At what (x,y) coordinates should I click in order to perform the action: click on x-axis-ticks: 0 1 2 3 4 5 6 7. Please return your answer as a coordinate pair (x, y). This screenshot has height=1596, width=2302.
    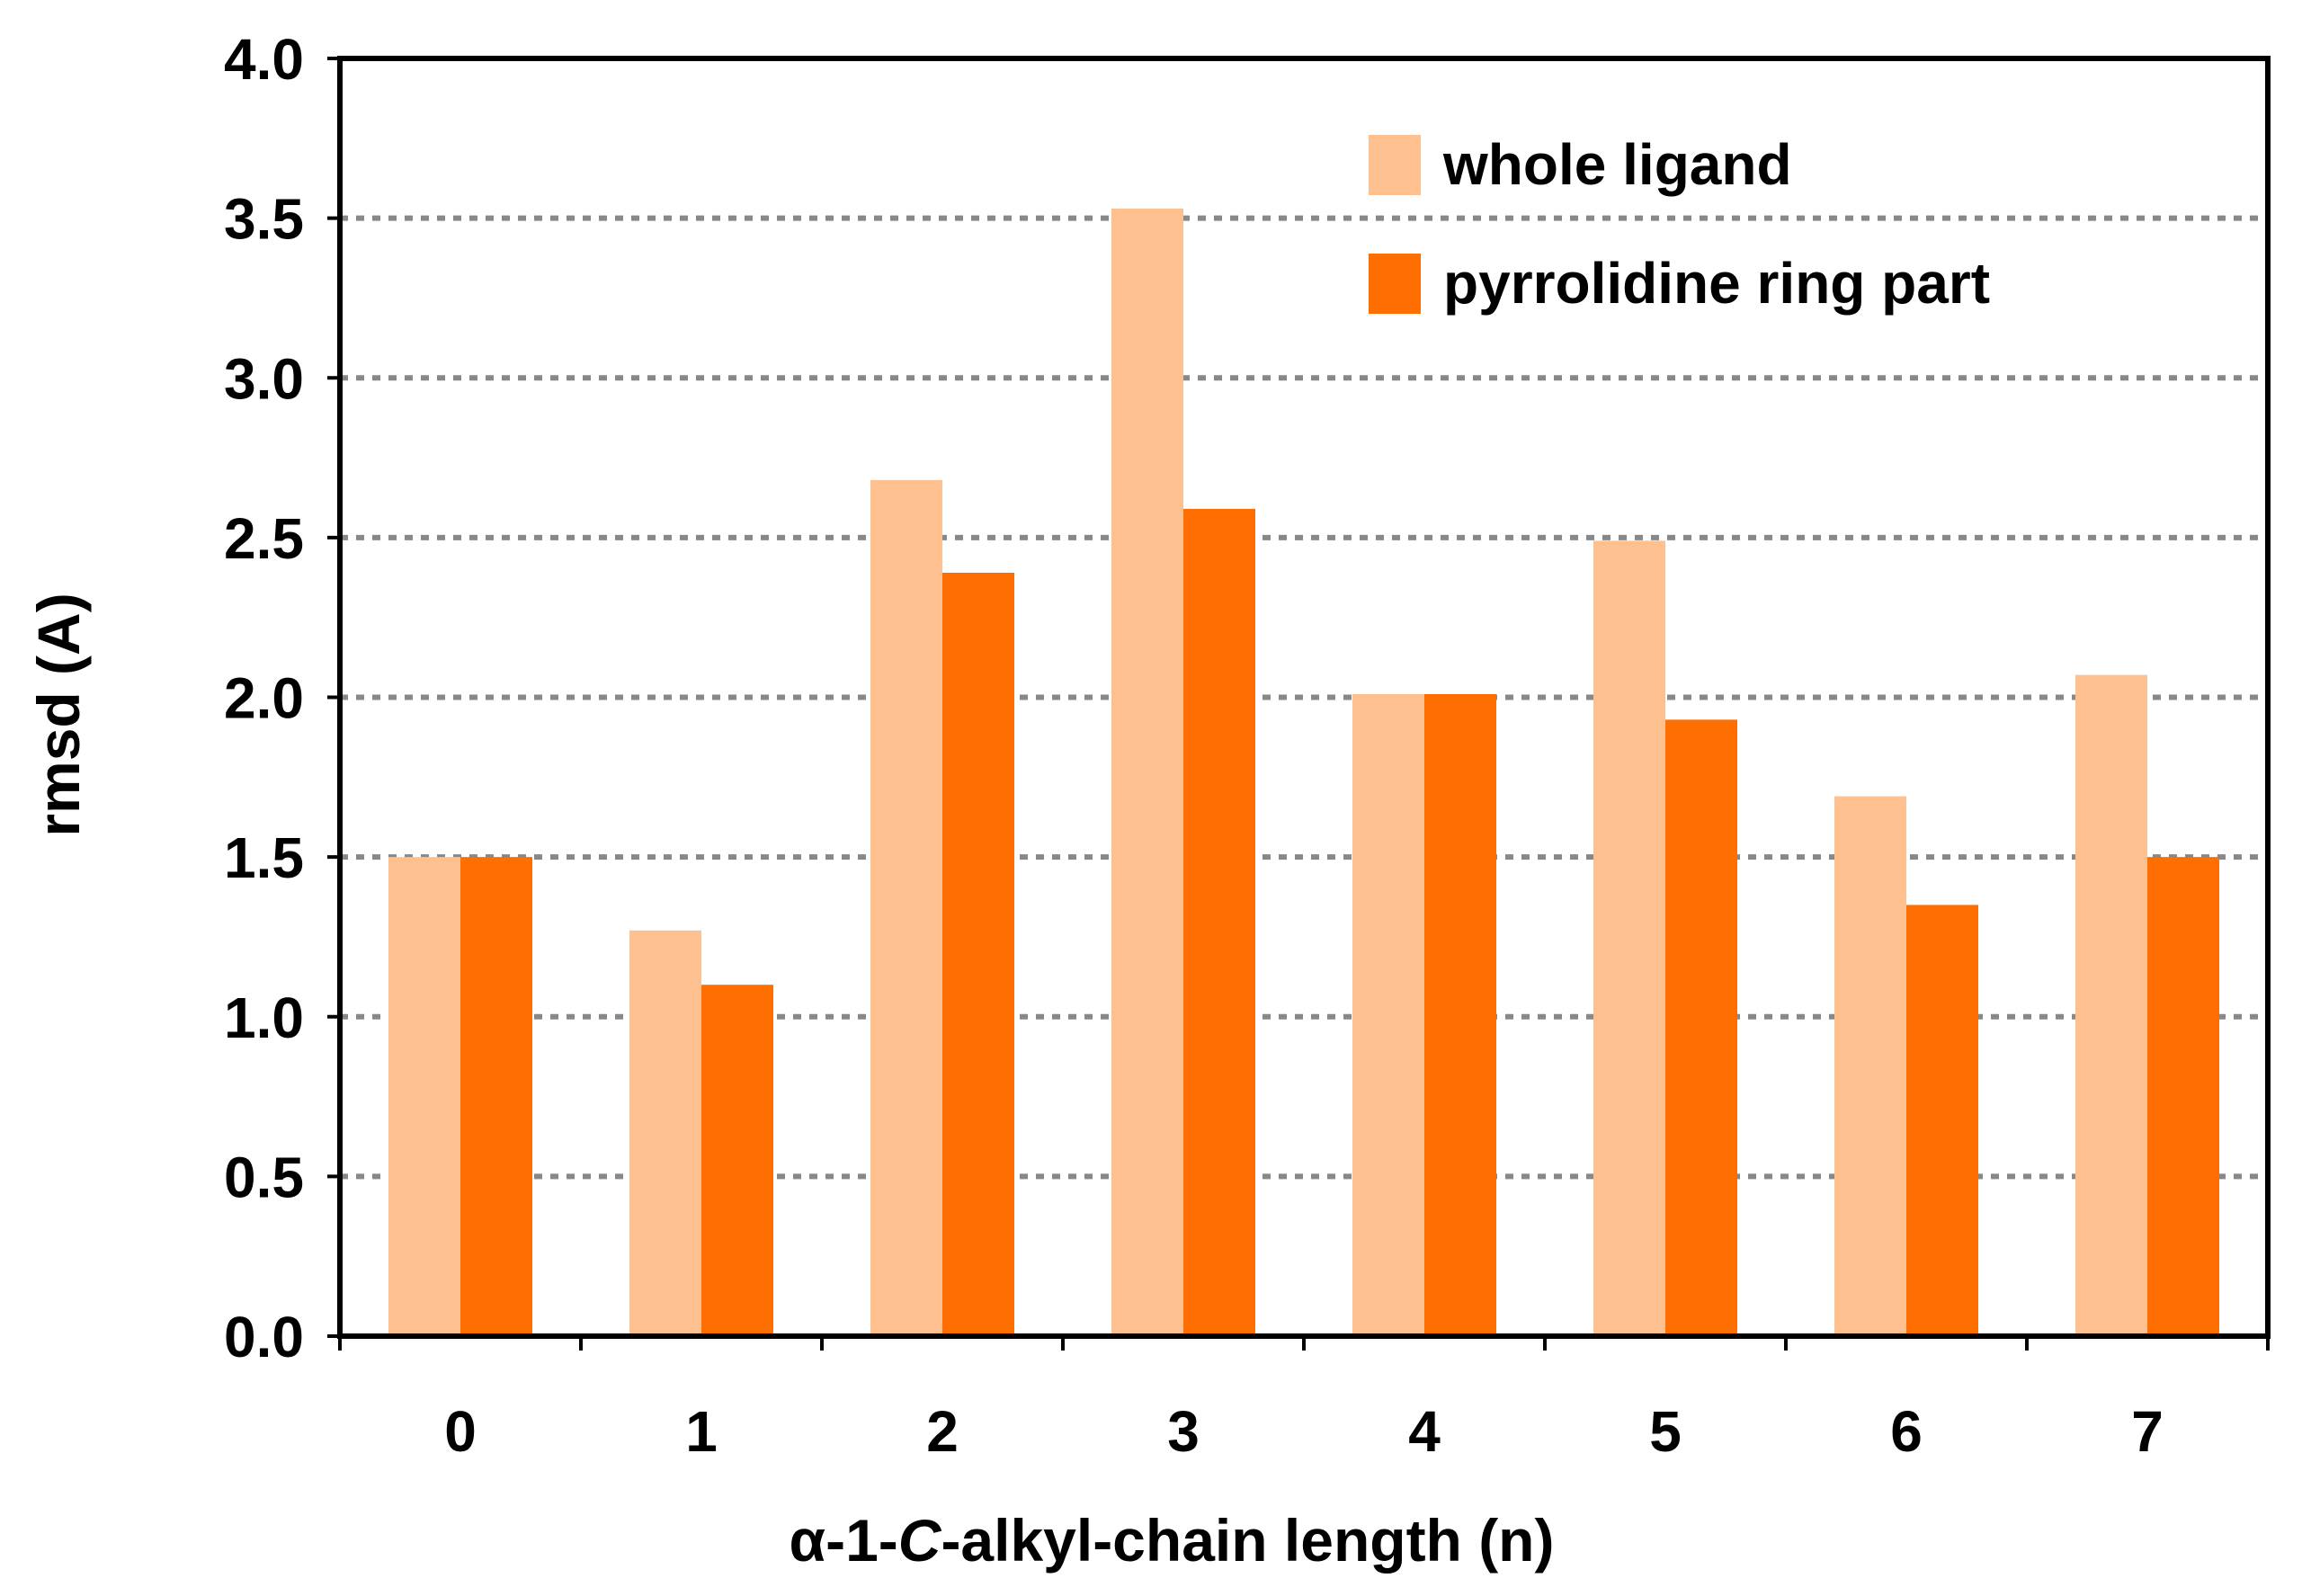
    Looking at the image, I should click on (1304, 1400).